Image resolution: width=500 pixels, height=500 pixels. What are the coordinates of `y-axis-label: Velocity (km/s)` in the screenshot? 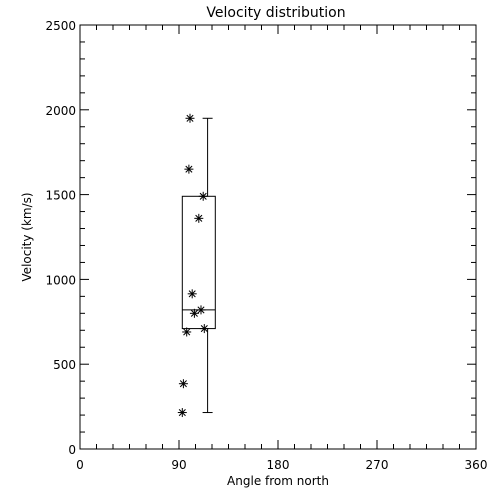 It's located at (27, 236).